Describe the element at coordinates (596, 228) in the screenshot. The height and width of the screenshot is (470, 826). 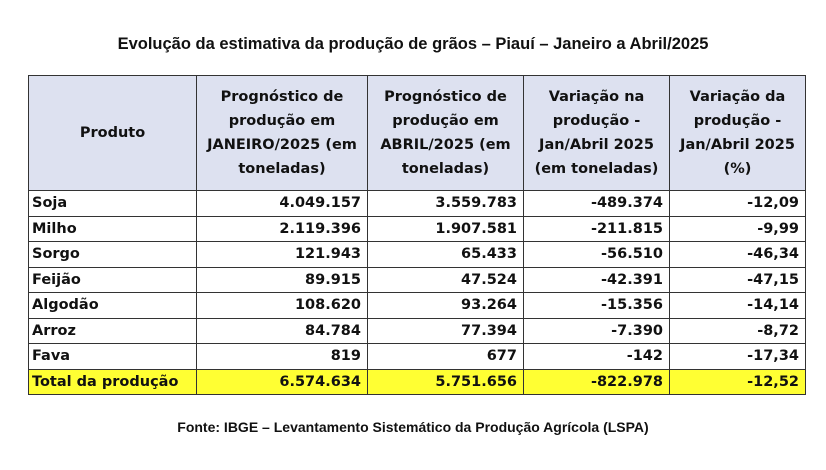
I see `value-cell: -211.815` at that location.